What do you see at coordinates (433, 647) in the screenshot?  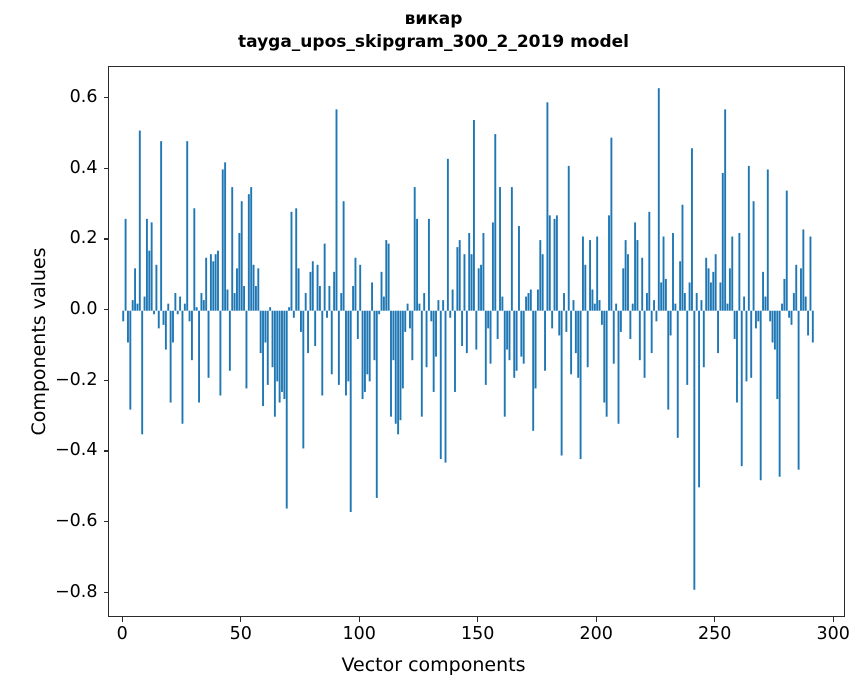 I see `x-axis-ticks: 0 50 100 150 200 250 300` at bounding box center [433, 647].